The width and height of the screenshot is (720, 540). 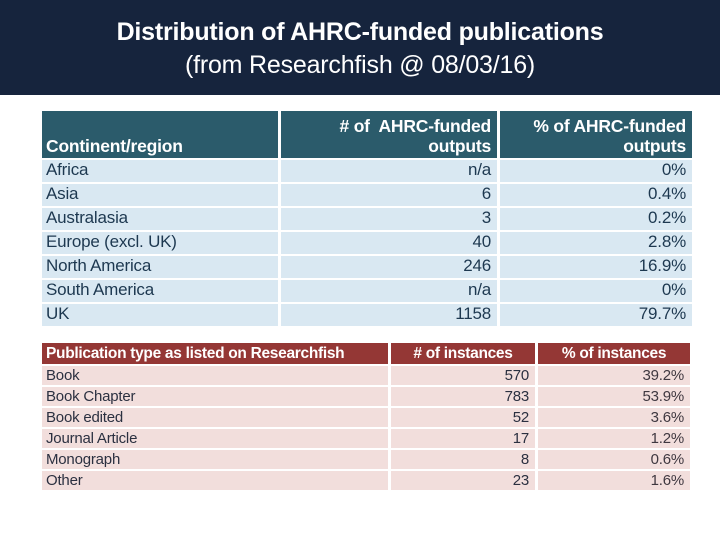 I want to click on region-count: 6, so click(x=389, y=195).